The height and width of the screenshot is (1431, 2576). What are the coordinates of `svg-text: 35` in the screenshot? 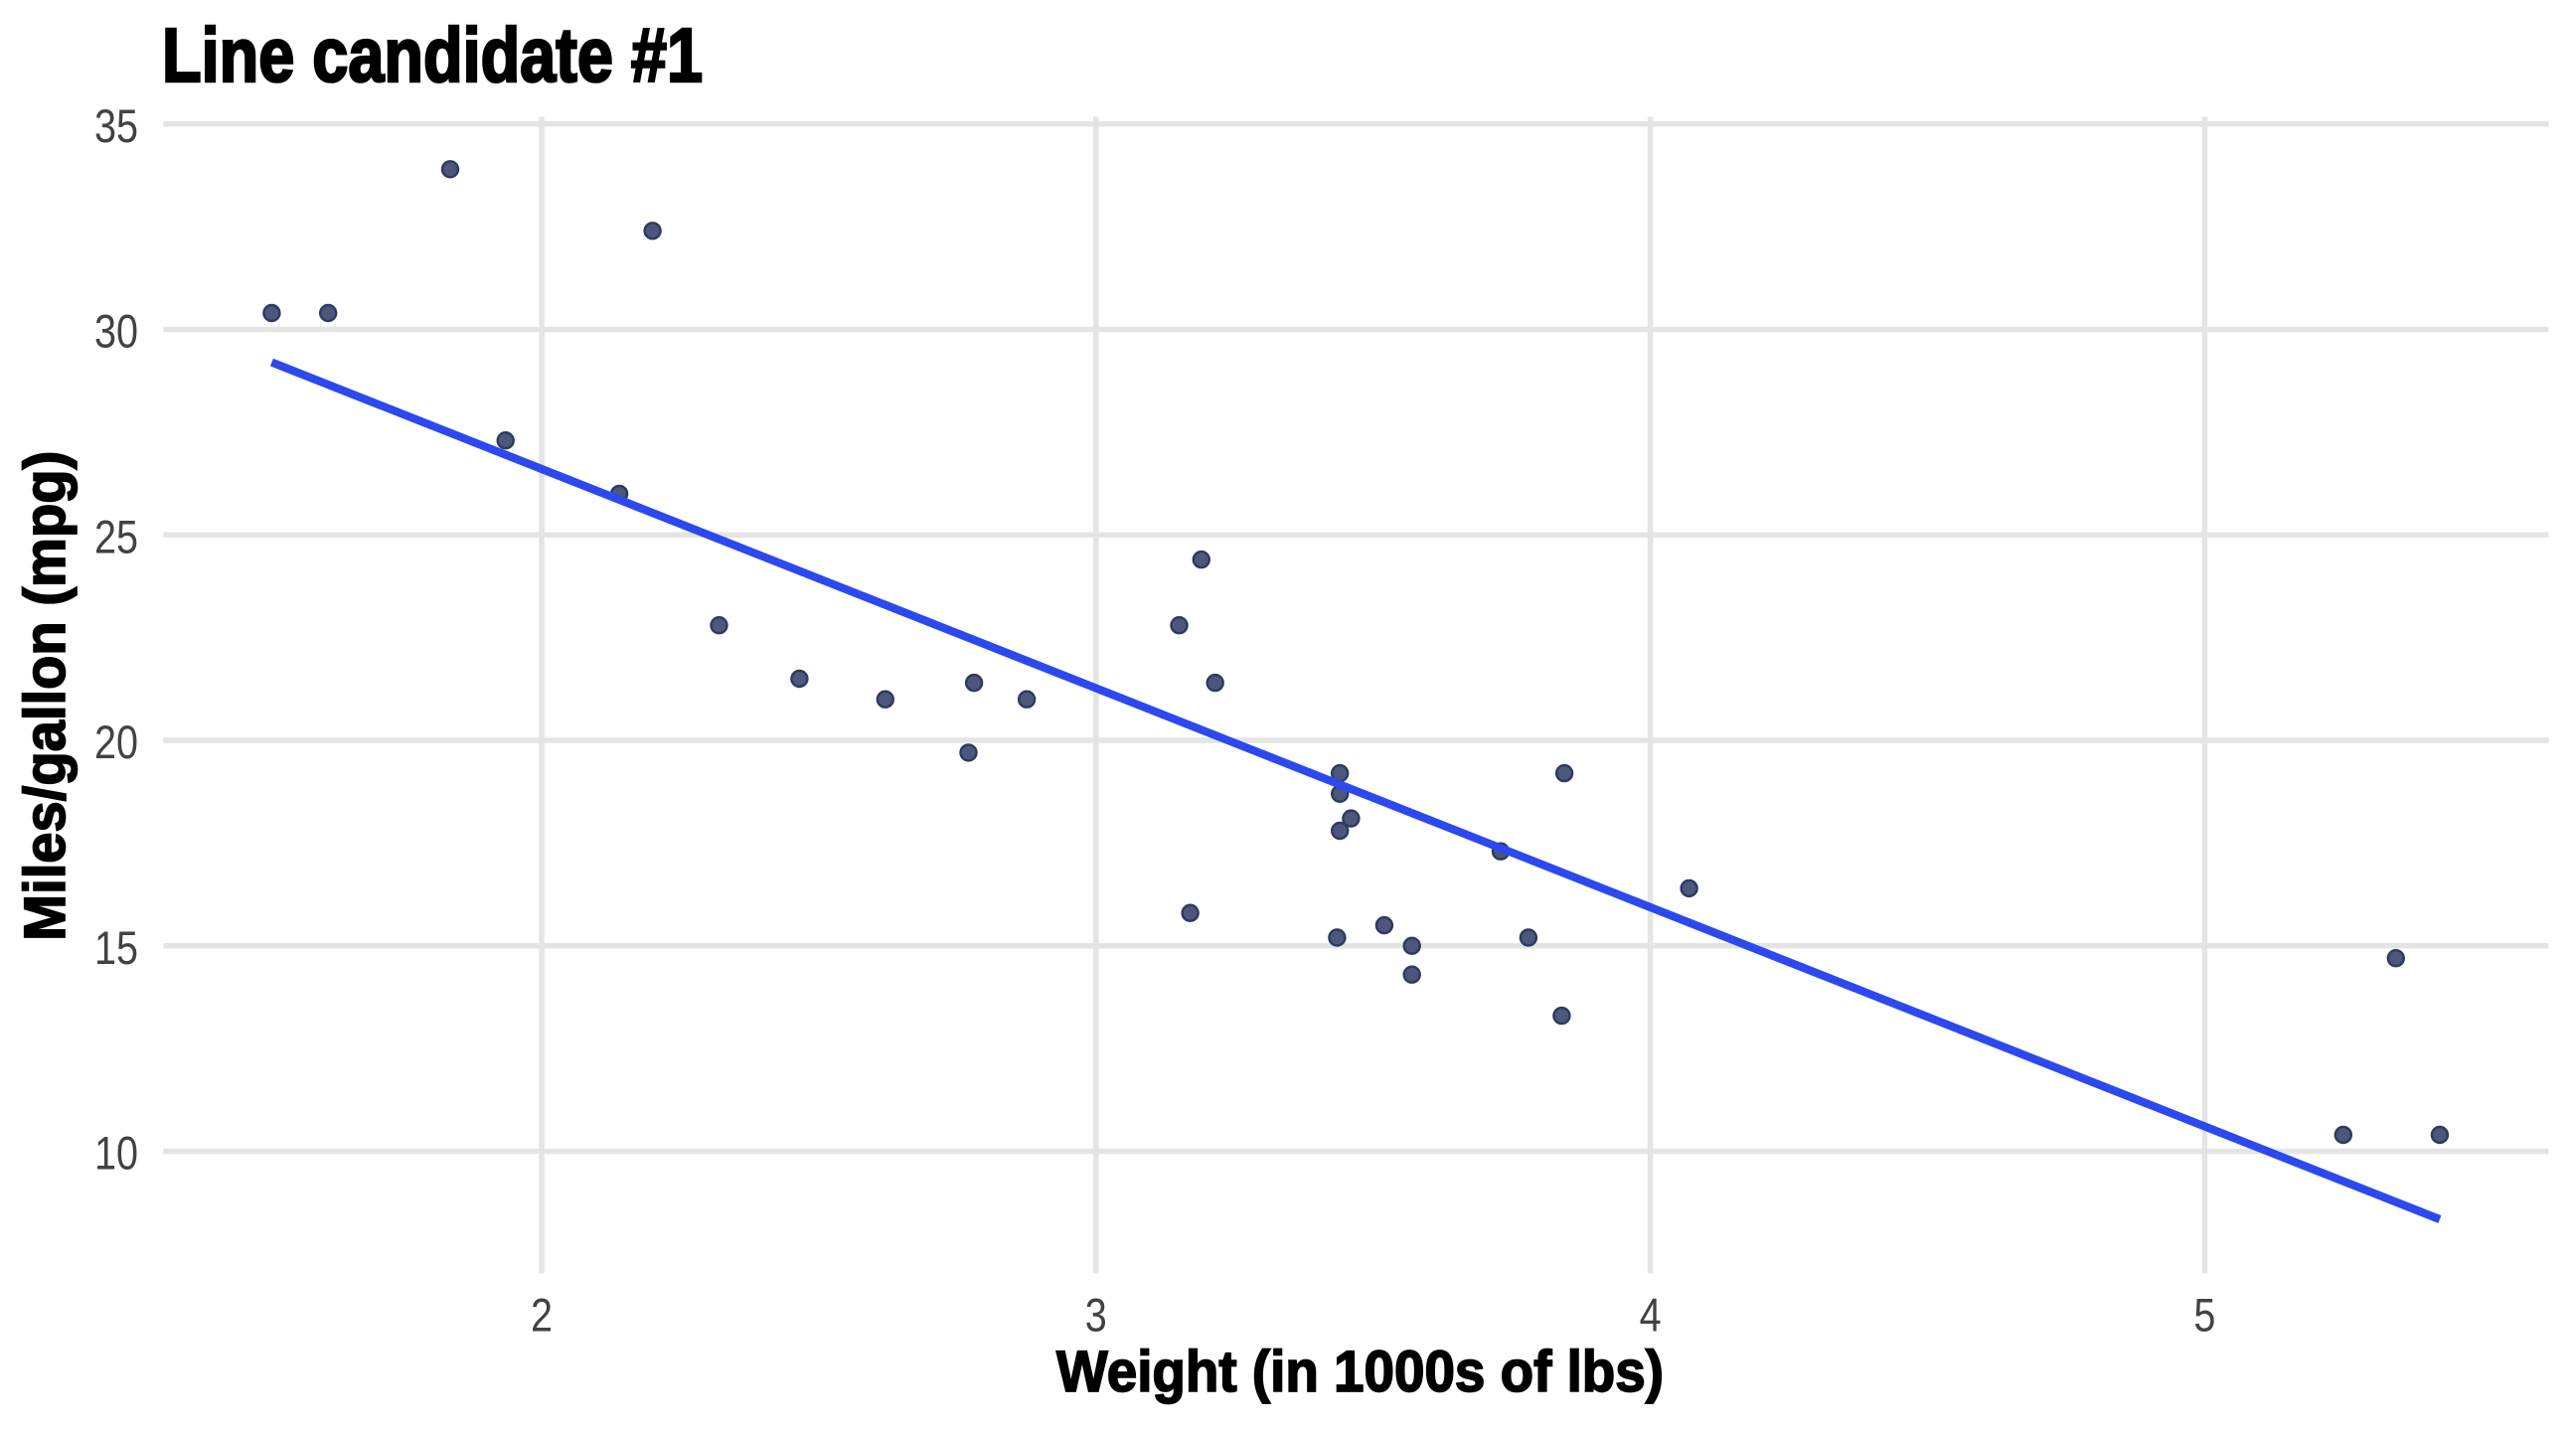 It's located at (116, 125).